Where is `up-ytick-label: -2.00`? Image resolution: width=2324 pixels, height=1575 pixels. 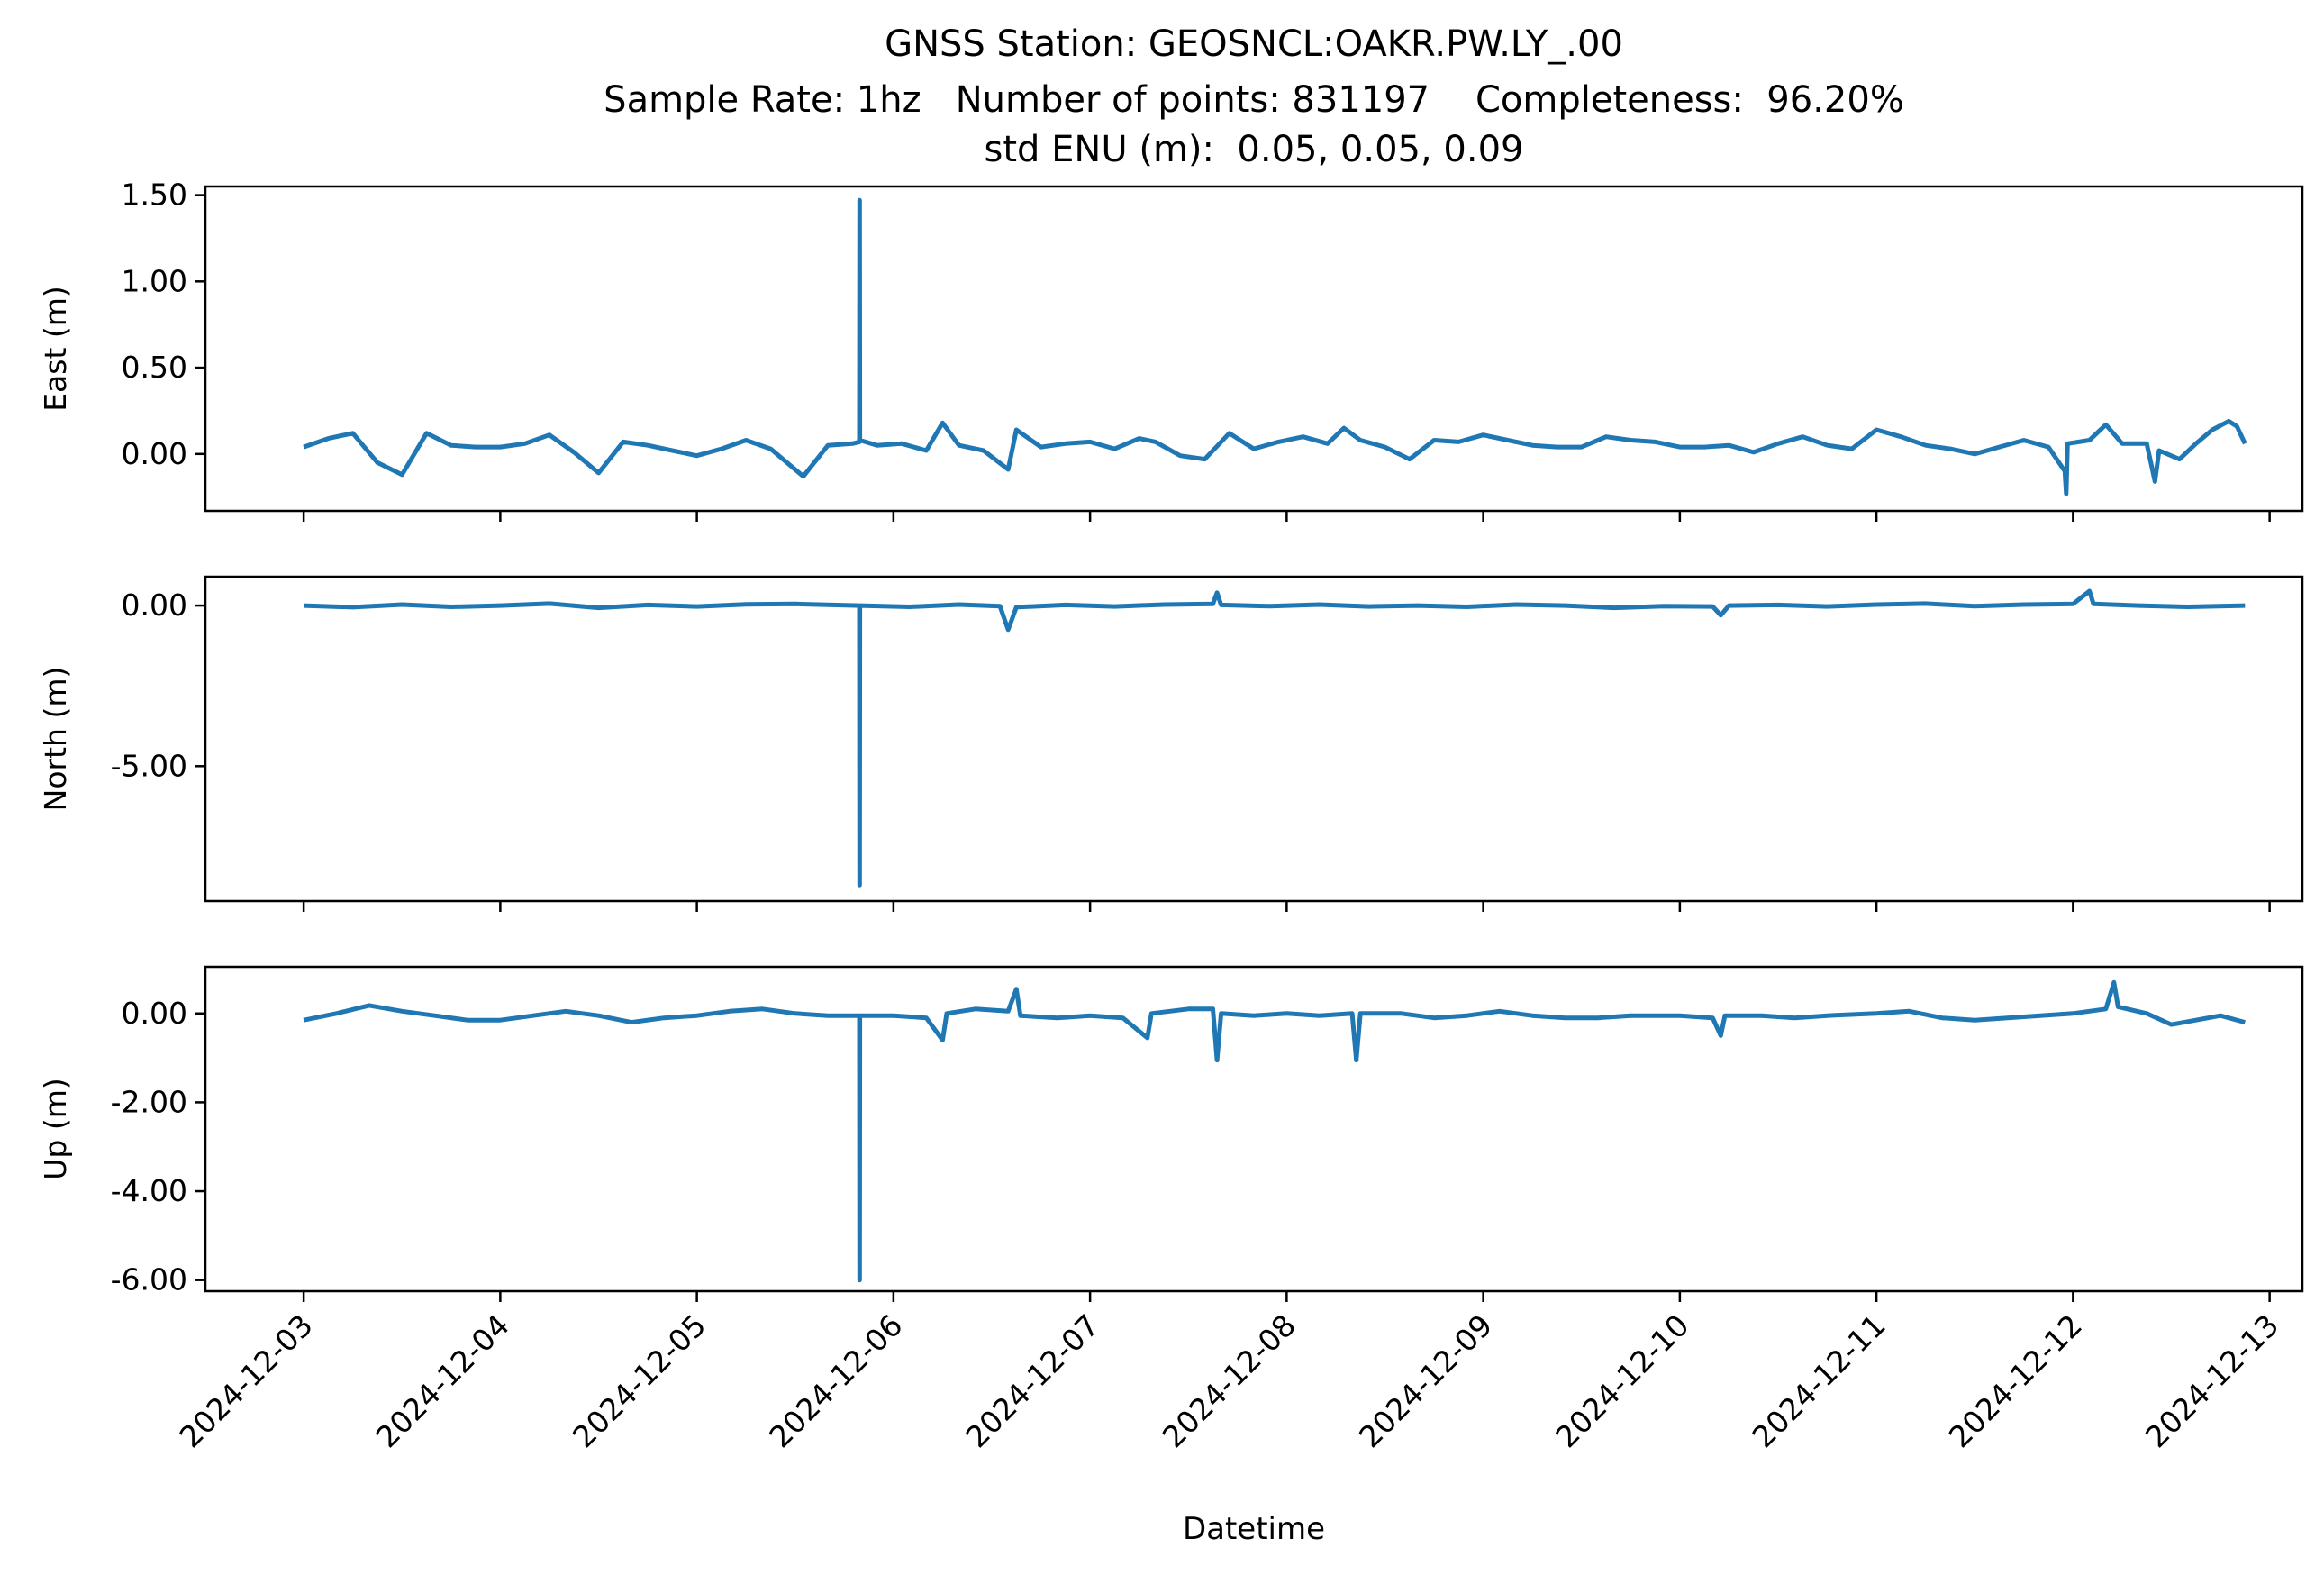 up-ytick-label: -2.00 is located at coordinates (149, 1101).